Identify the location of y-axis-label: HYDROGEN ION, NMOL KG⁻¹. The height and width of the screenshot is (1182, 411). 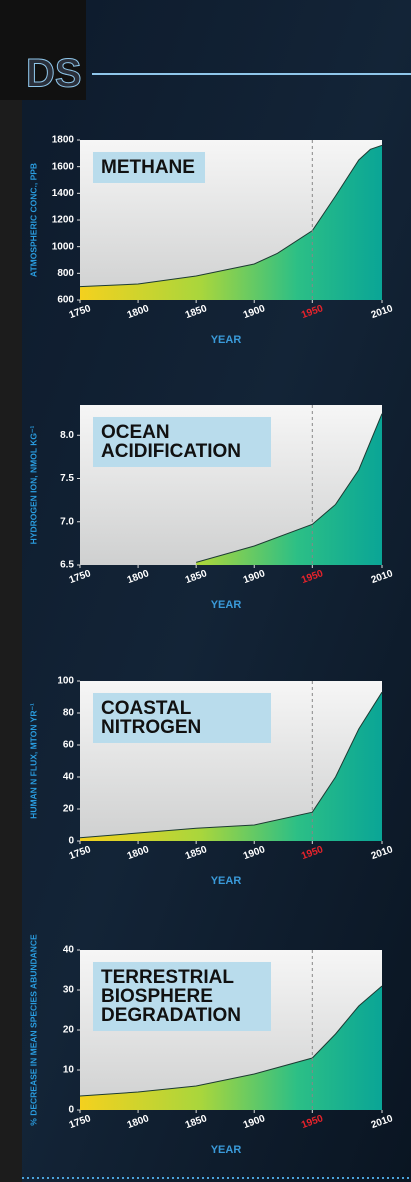
(33, 485).